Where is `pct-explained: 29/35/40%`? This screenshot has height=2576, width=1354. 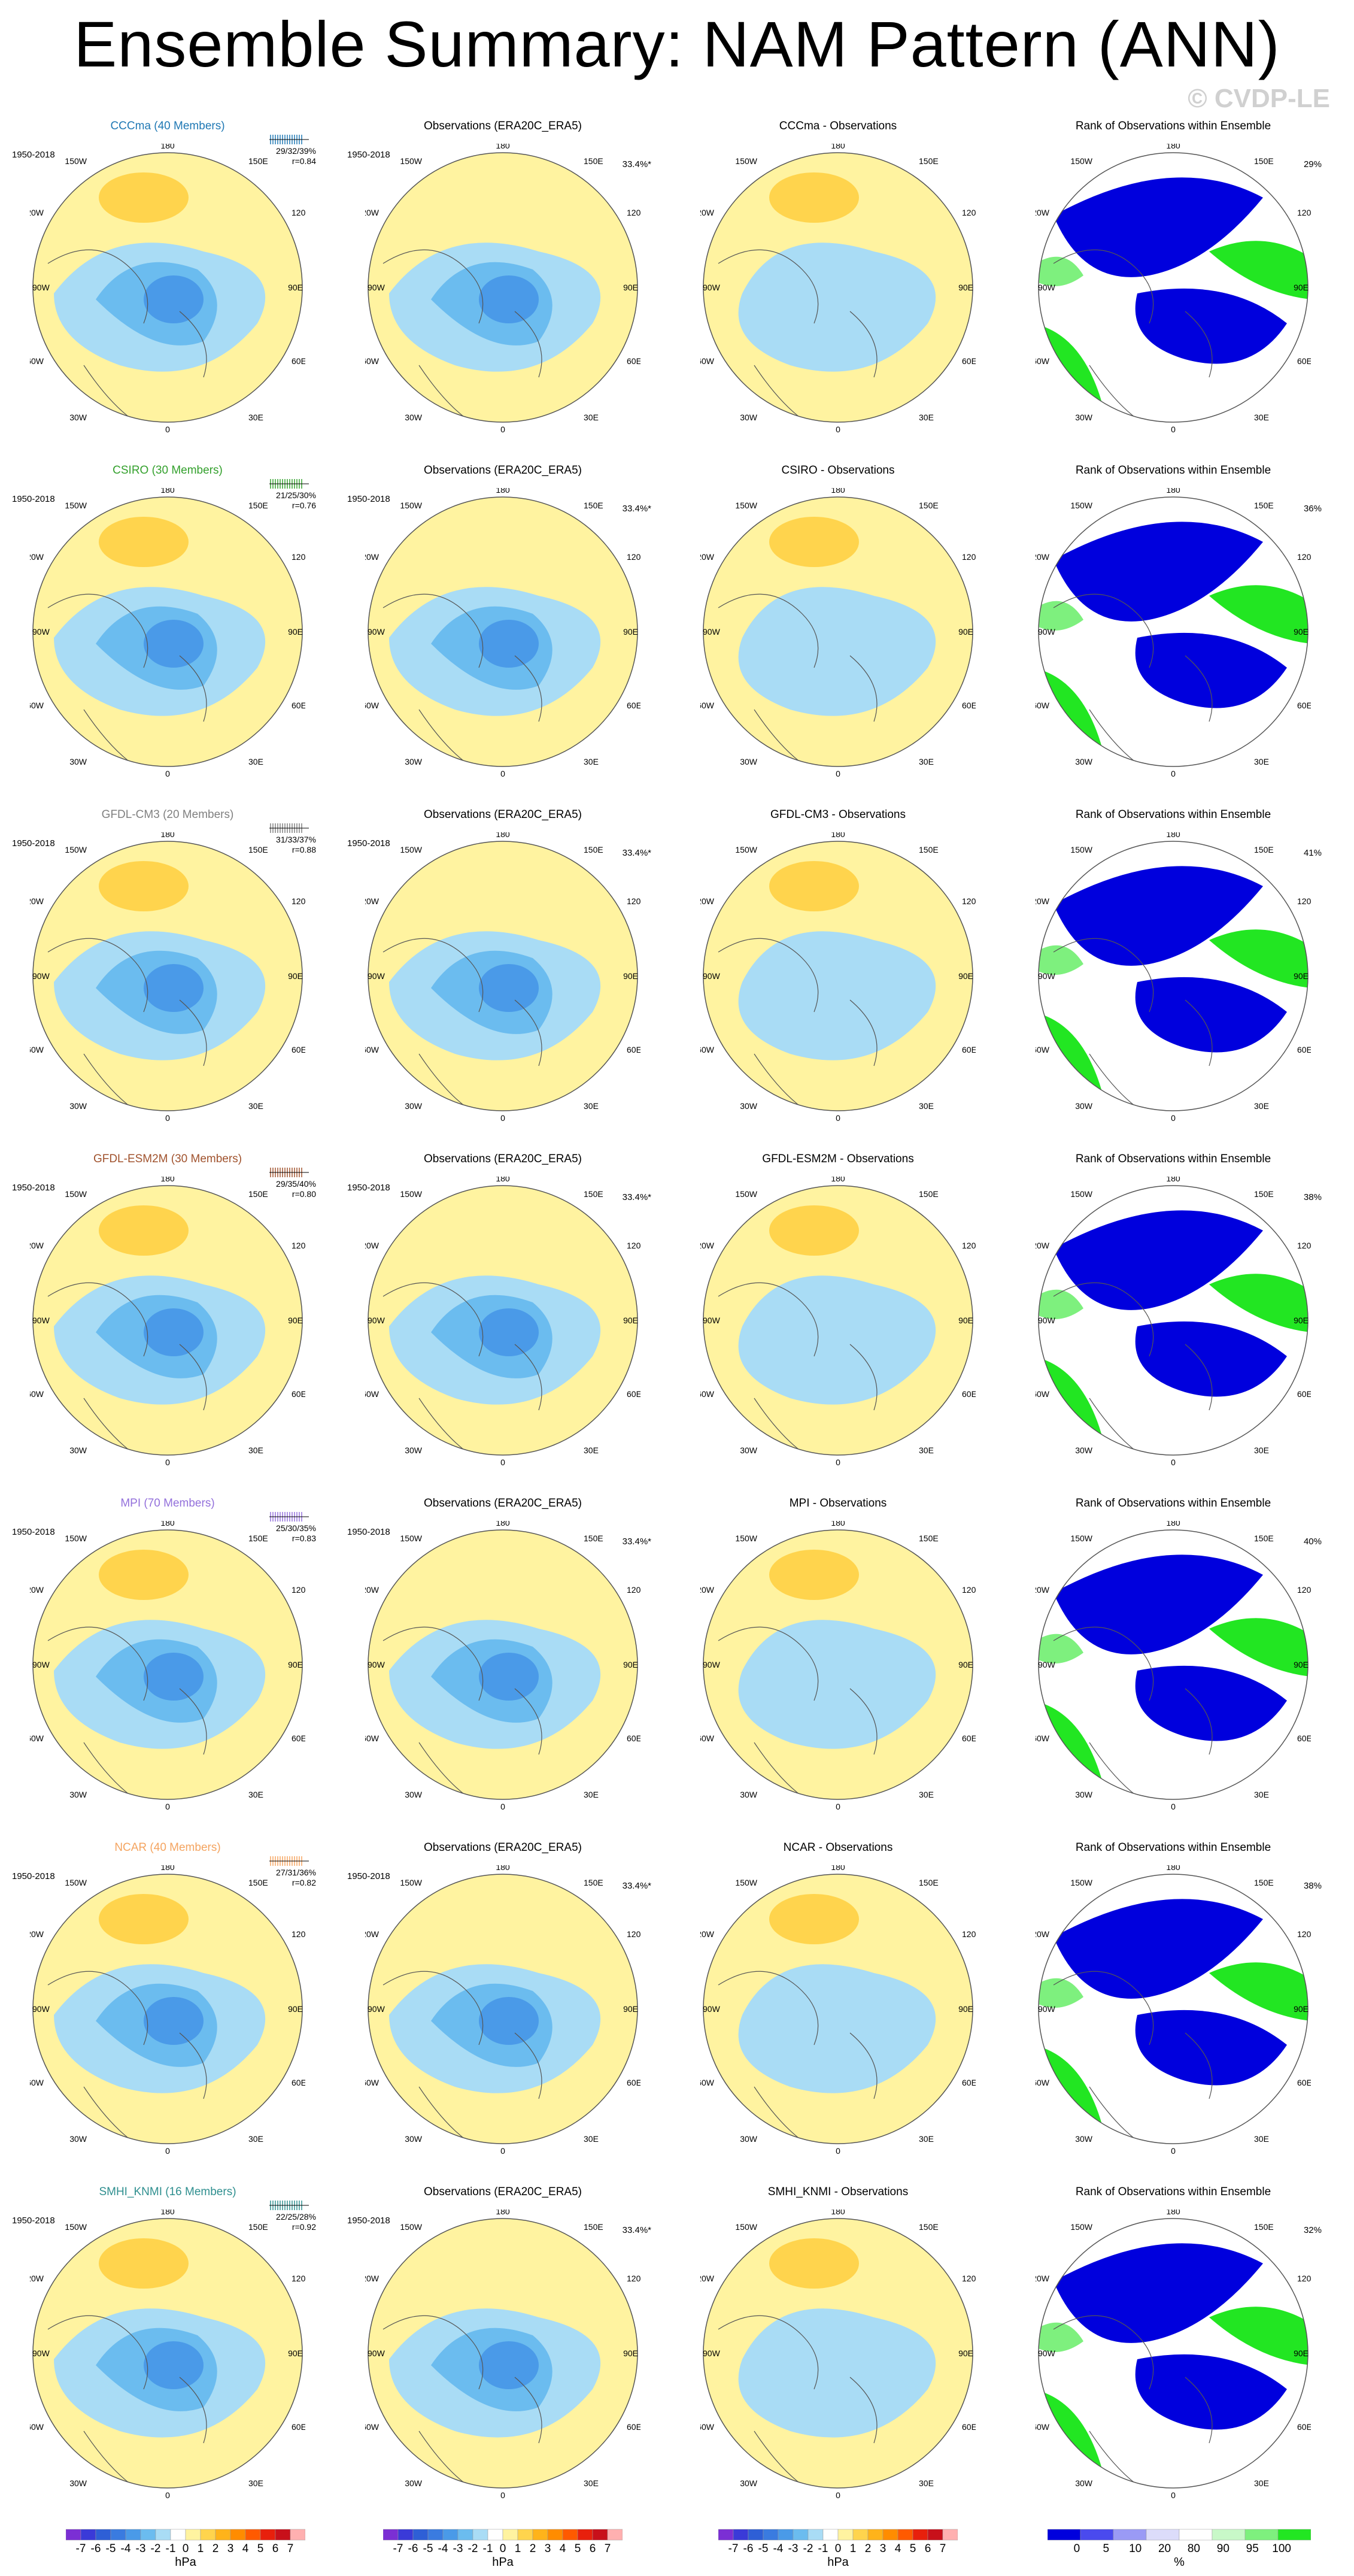
pct-explained: 29/35/40% is located at coordinates (296, 1184).